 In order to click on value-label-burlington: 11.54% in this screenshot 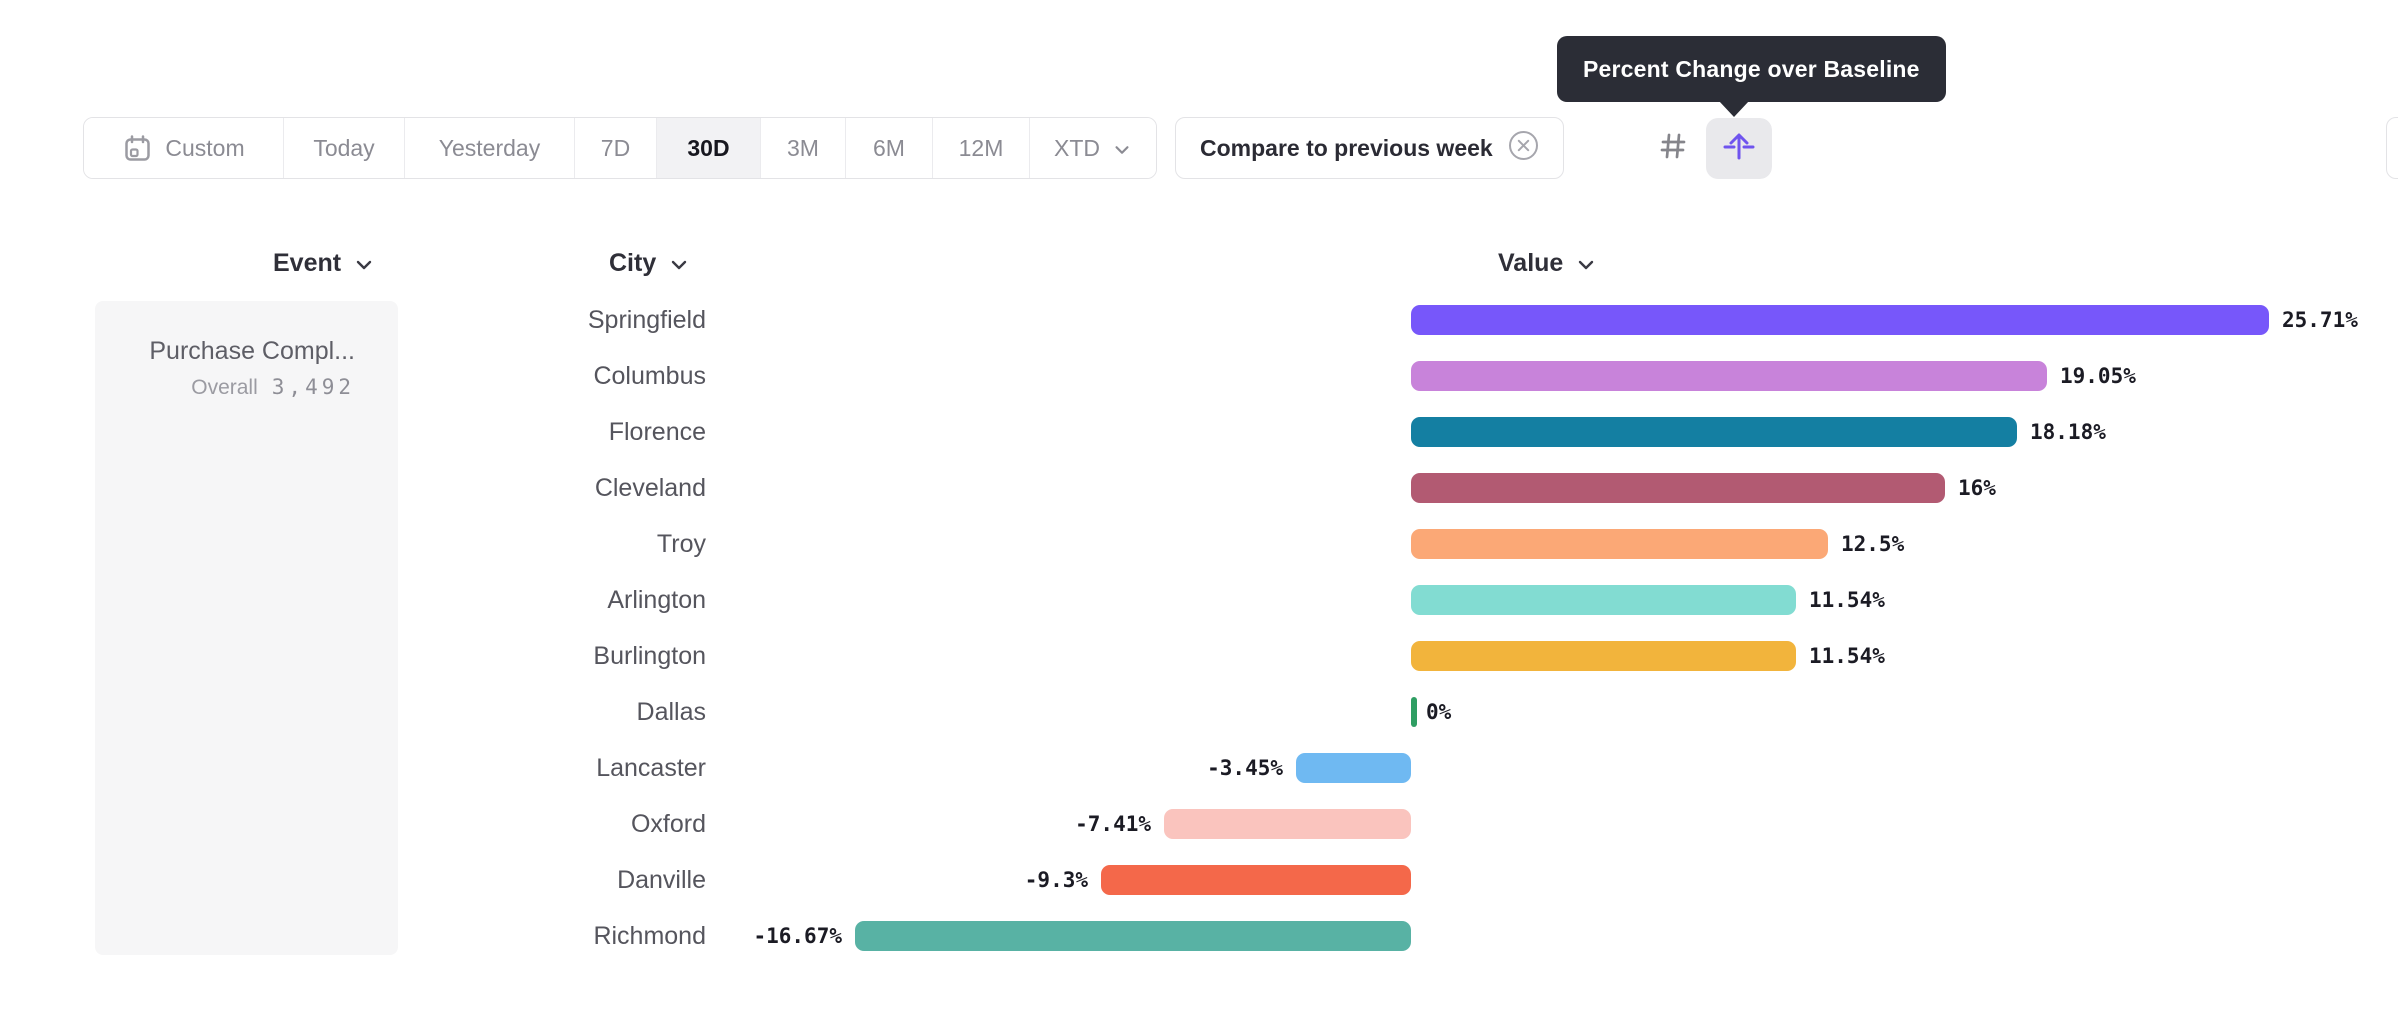, I will do `click(1847, 656)`.